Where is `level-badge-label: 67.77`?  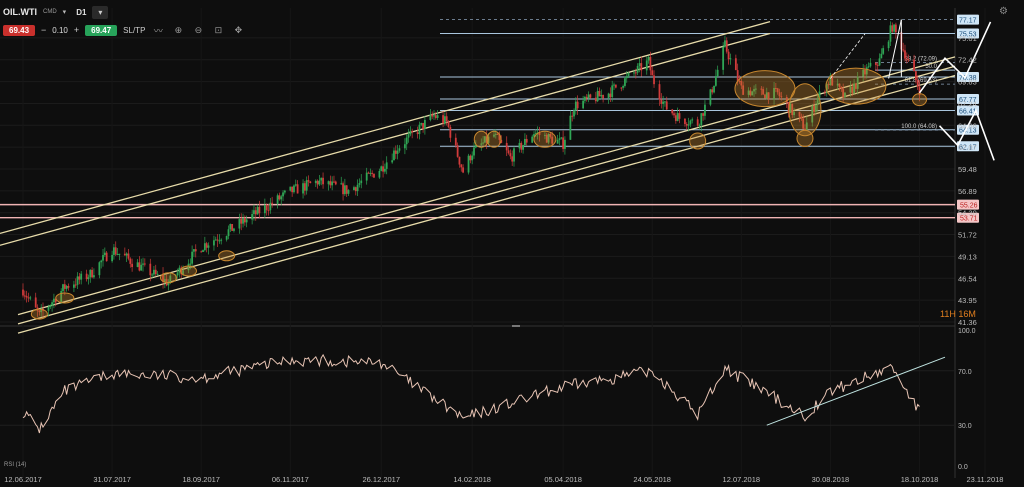 level-badge-label: 67.77 is located at coordinates (968, 100).